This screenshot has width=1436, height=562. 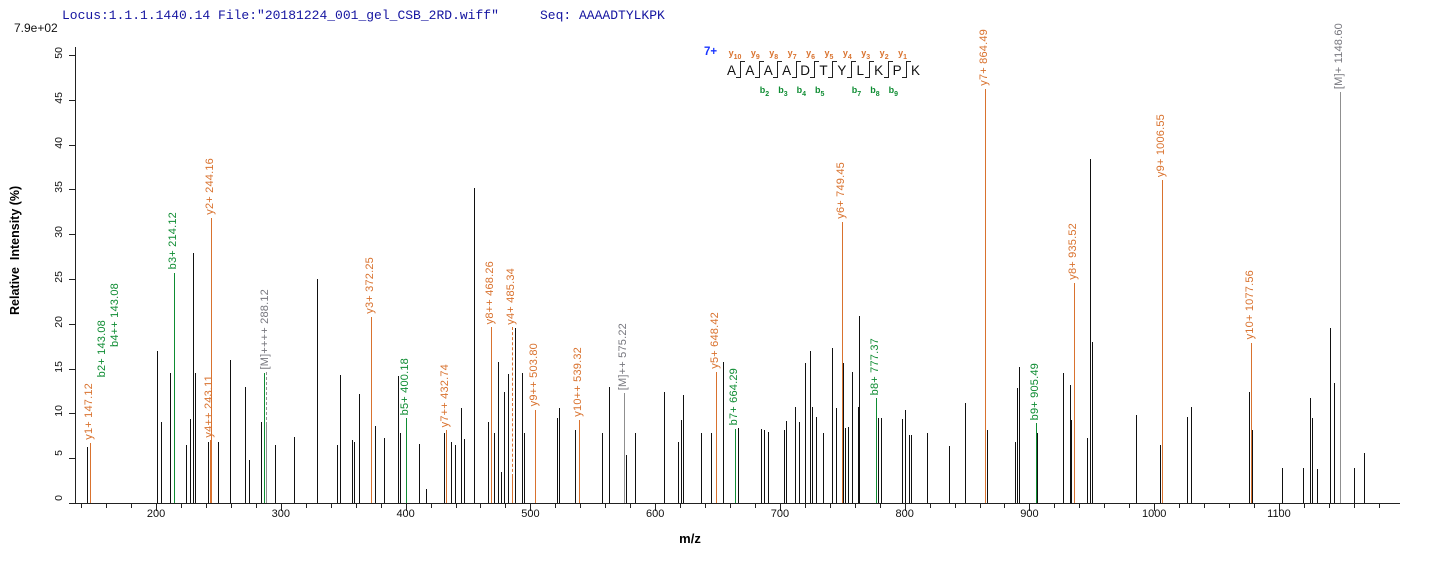 I want to click on y-axis-tick-label: 15, so click(x=59, y=366).